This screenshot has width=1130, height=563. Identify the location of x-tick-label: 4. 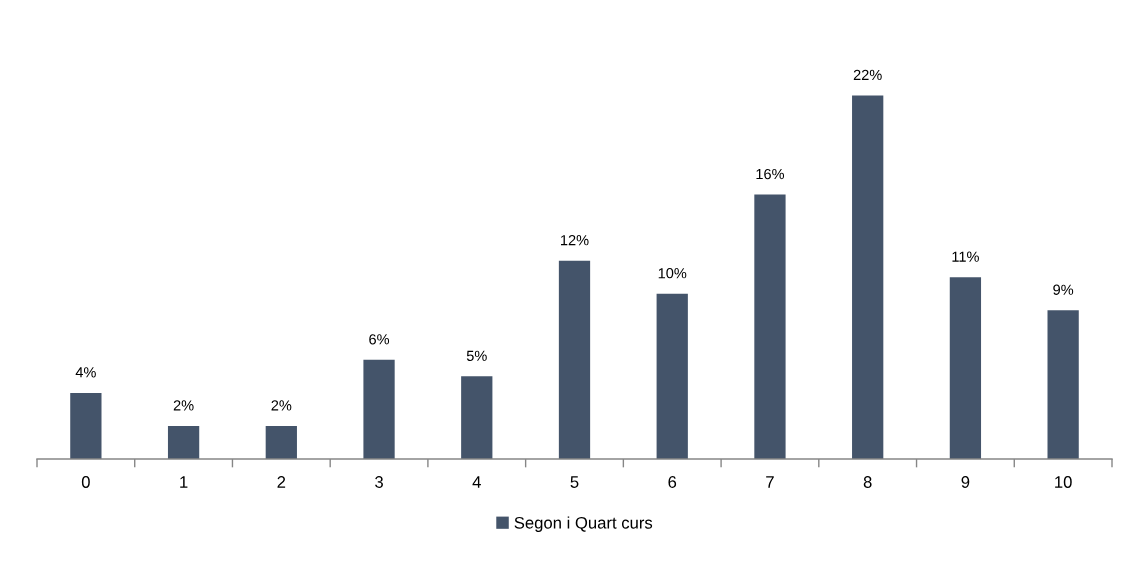
(476, 482).